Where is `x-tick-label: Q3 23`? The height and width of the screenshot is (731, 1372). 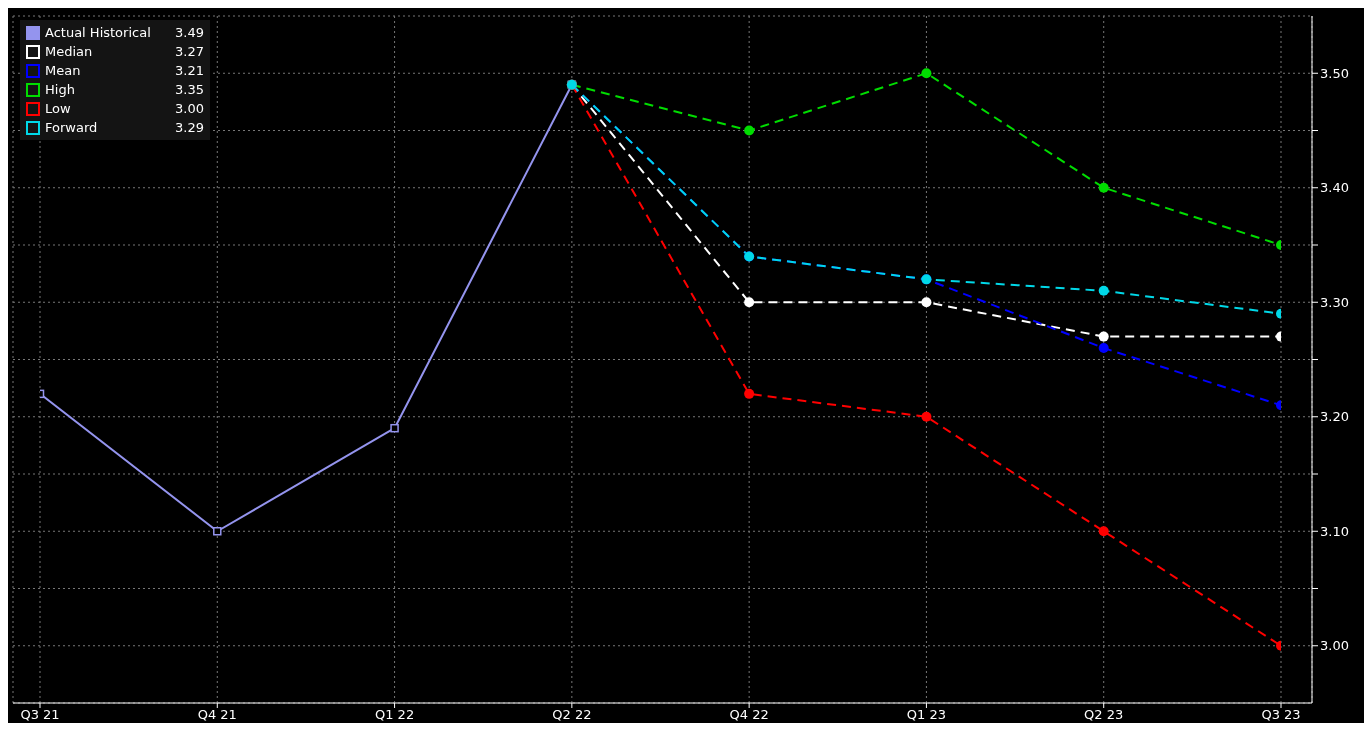 x-tick-label: Q3 23 is located at coordinates (1281, 715).